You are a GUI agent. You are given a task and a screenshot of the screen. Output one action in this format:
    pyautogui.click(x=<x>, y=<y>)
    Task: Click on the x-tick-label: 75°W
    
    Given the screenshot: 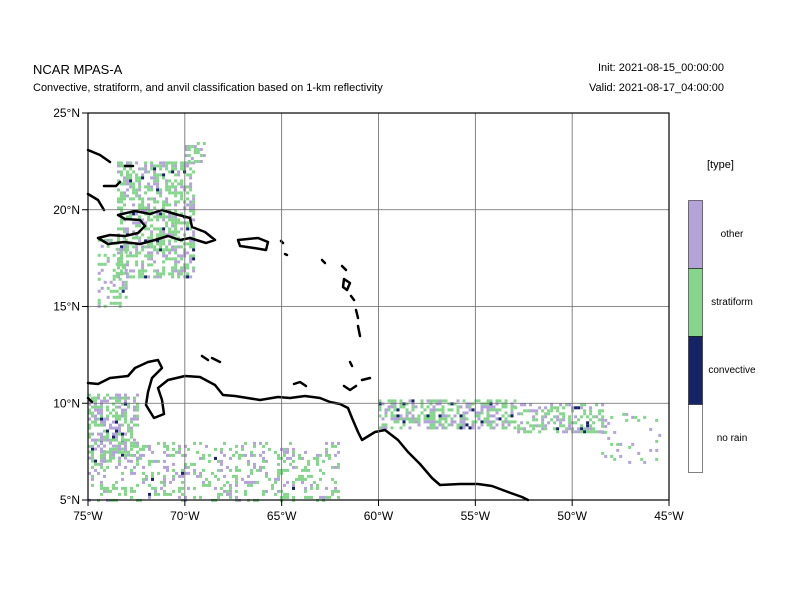 What is the action you would take?
    pyautogui.click(x=88, y=516)
    